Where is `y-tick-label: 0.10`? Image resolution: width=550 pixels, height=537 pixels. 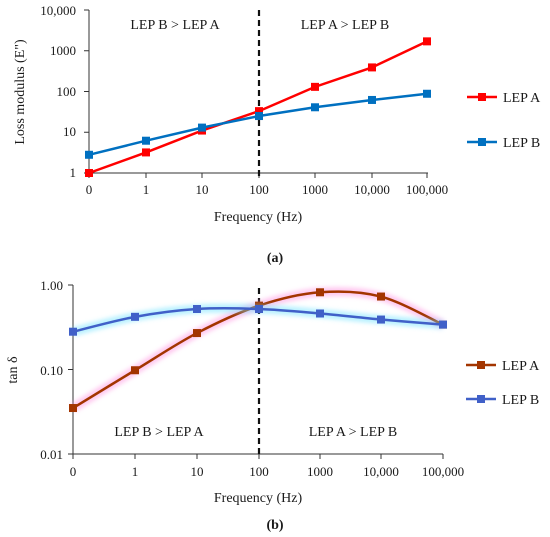
y-tick-label: 0.10 is located at coordinates (51, 370).